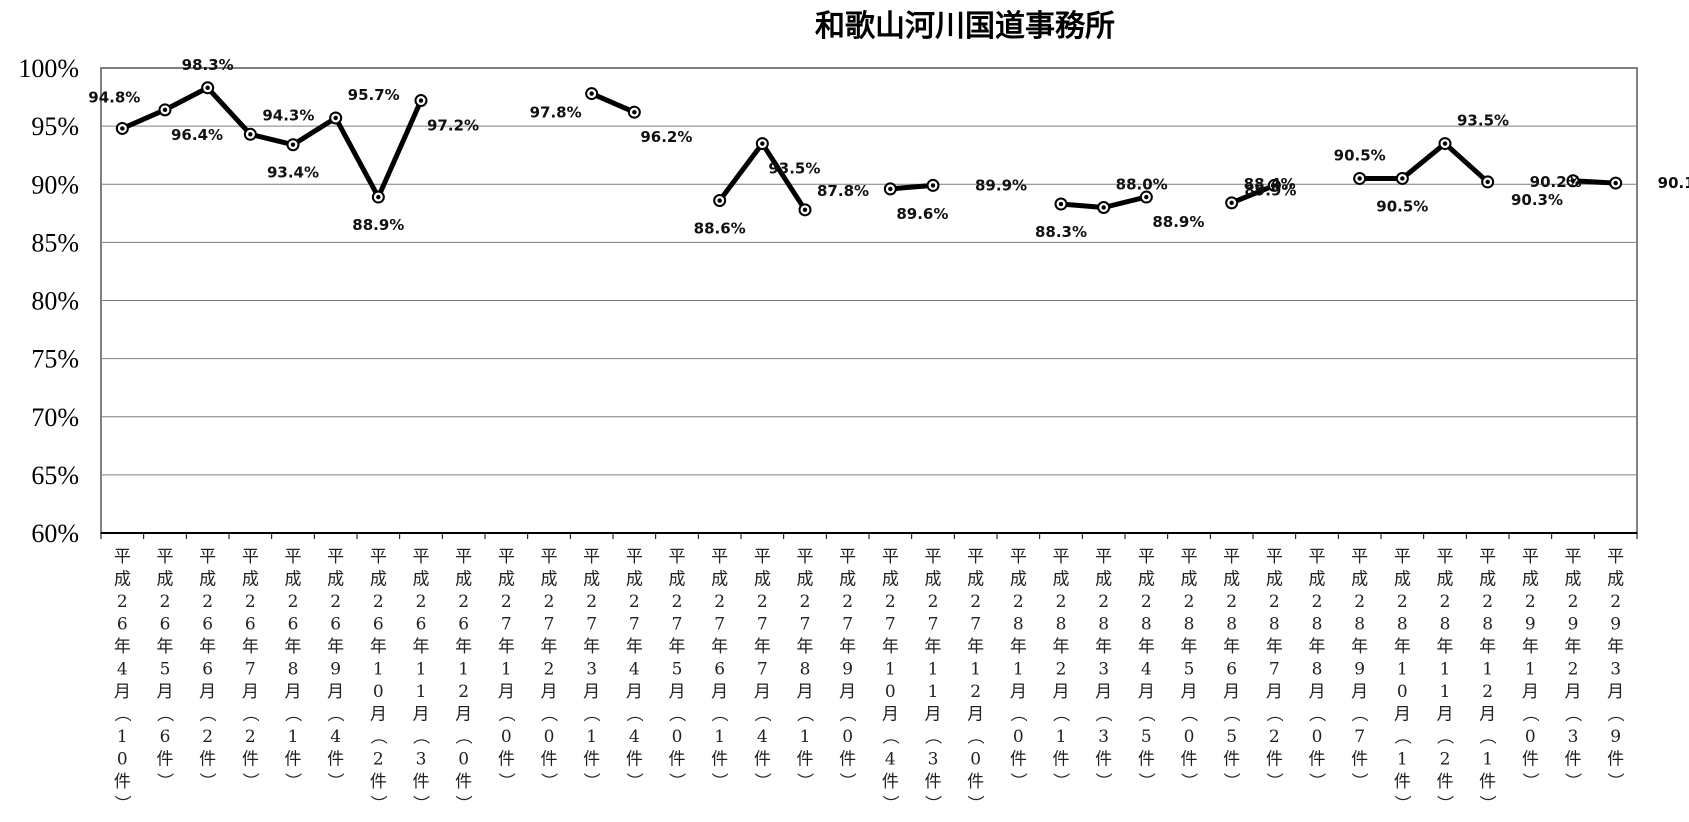 The width and height of the screenshot is (1689, 822). I want to click on data-label: 90.1%, so click(1673, 183).